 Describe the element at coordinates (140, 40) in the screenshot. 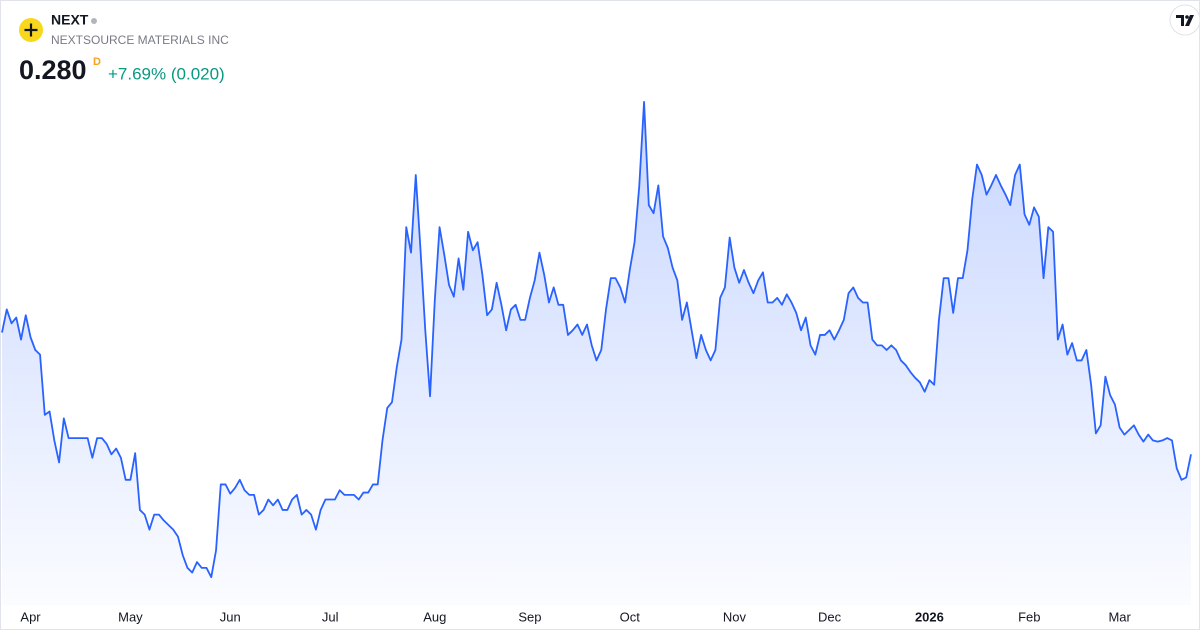

I see `company-name: NEXTSOURCE MATERIALS INC` at that location.